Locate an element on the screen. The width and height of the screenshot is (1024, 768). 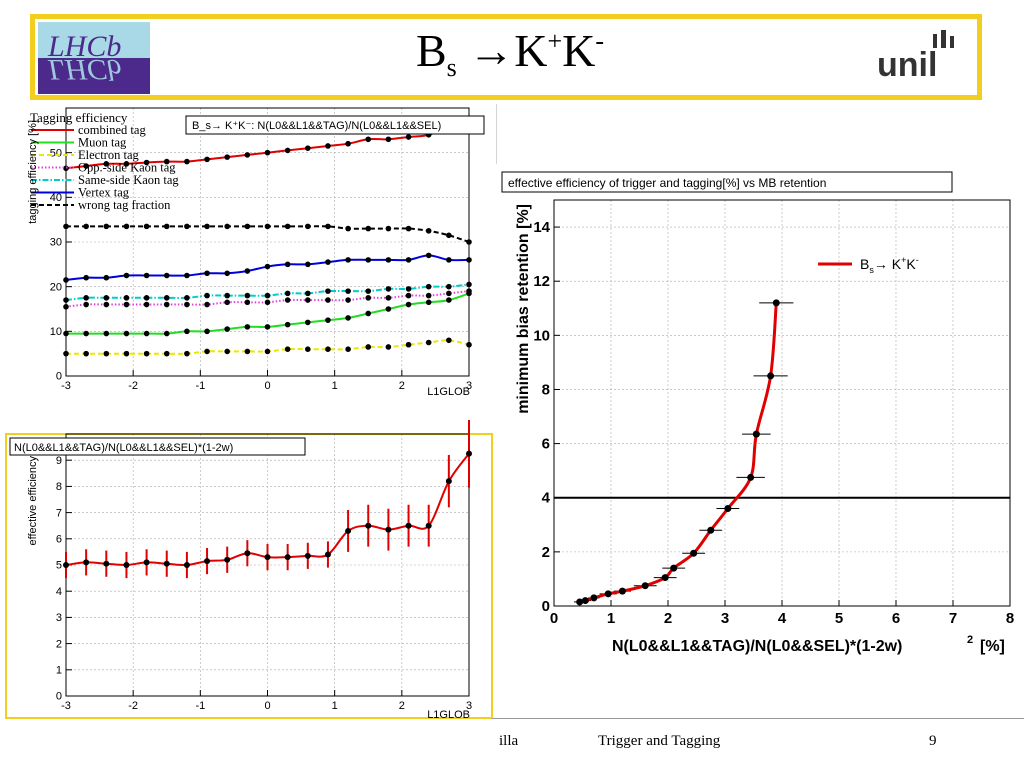
x-tick-label: 2 is located at coordinates (668, 618).